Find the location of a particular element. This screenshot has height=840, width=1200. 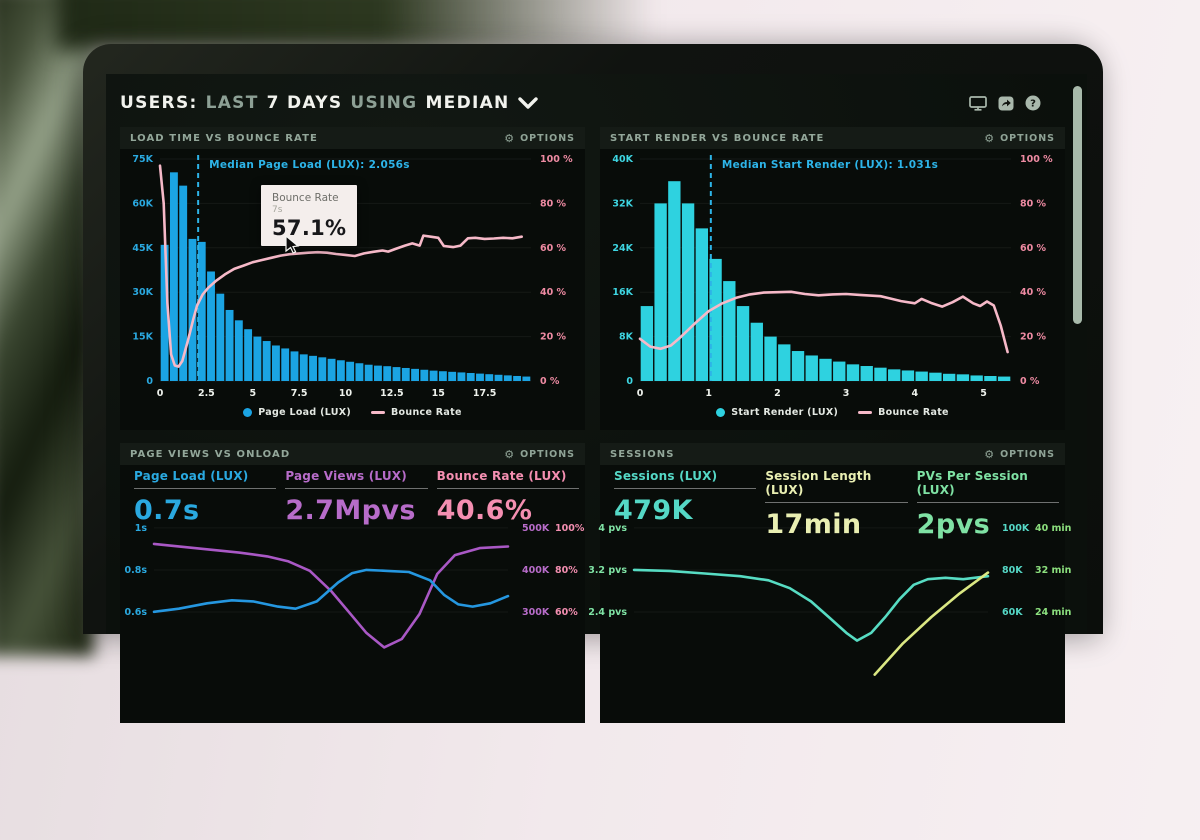

svg-text: 7.5 is located at coordinates (299, 393).